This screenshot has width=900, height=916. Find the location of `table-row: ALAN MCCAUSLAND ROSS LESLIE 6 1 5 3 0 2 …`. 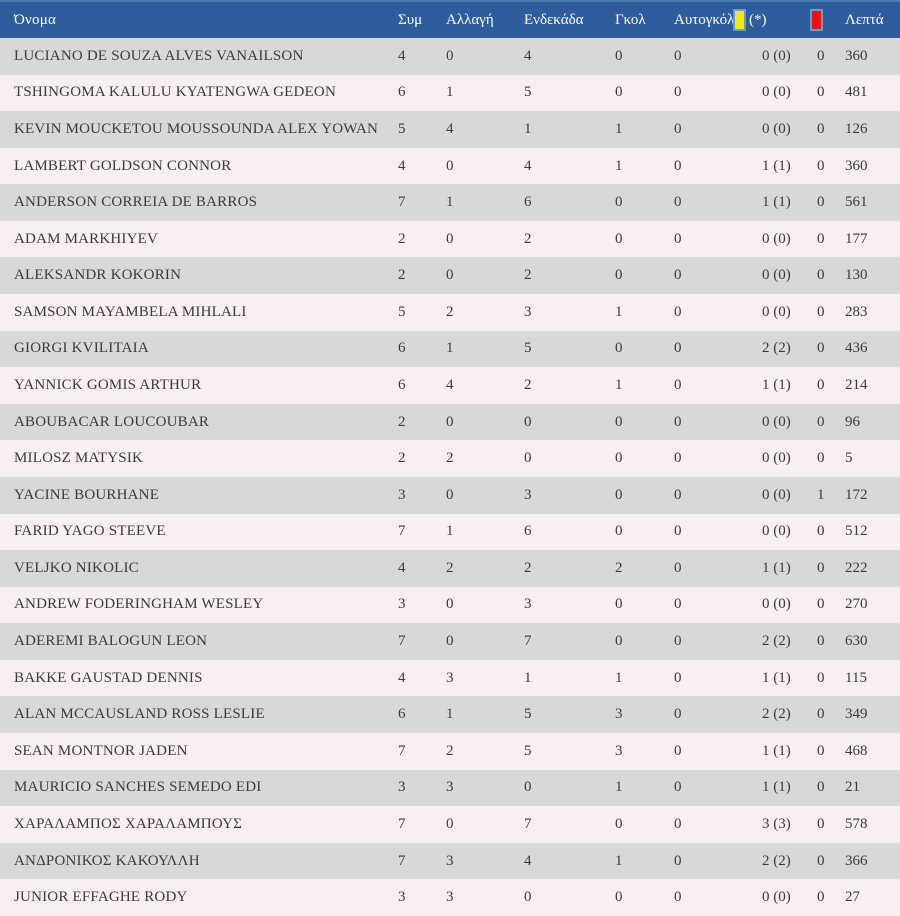

table-row: ALAN MCCAUSLAND ROSS LESLIE 6 1 5 3 0 2 … is located at coordinates (450, 714).